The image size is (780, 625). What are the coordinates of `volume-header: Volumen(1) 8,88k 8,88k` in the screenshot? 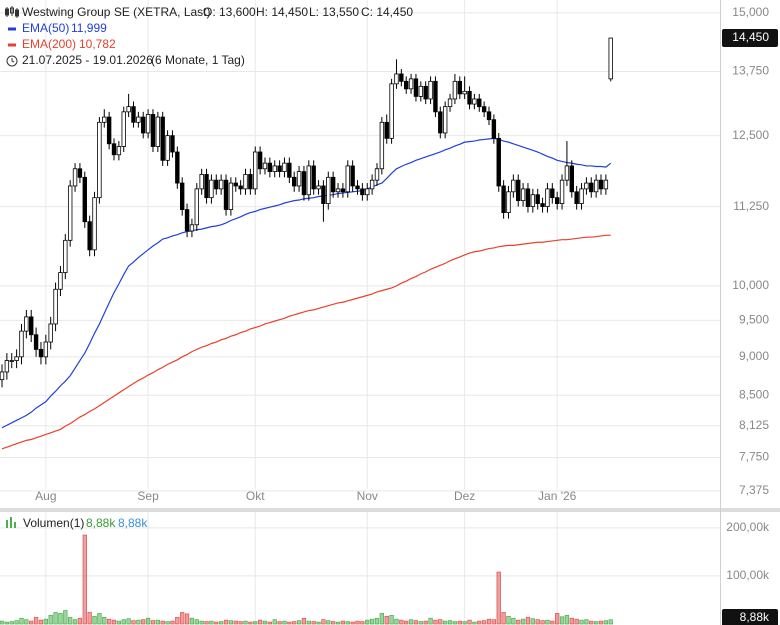 It's located at (77, 523).